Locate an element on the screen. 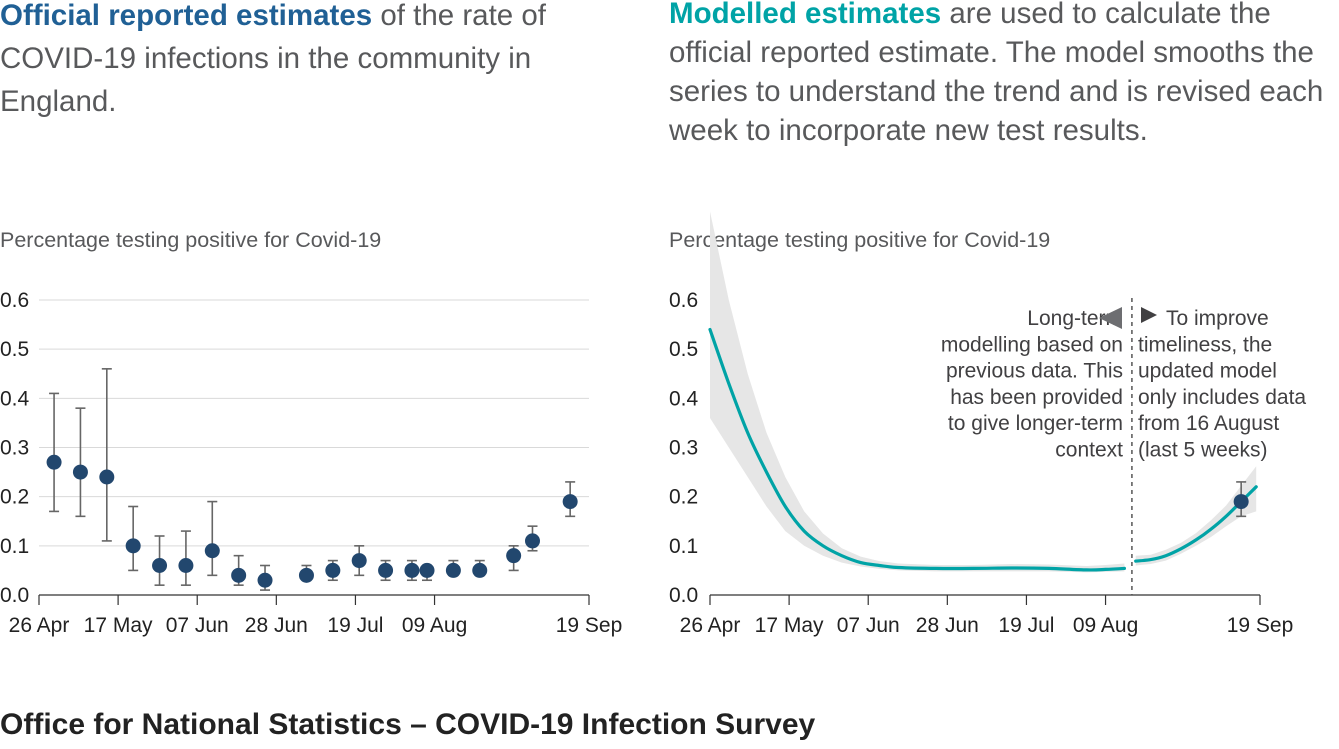 The width and height of the screenshot is (1339, 749). annotation-left-line: context is located at coordinates (1089, 450).